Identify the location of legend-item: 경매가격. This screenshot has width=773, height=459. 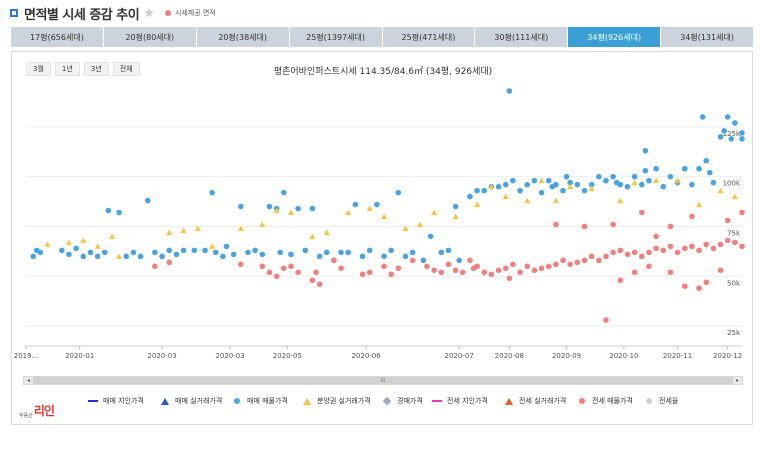
(402, 401).